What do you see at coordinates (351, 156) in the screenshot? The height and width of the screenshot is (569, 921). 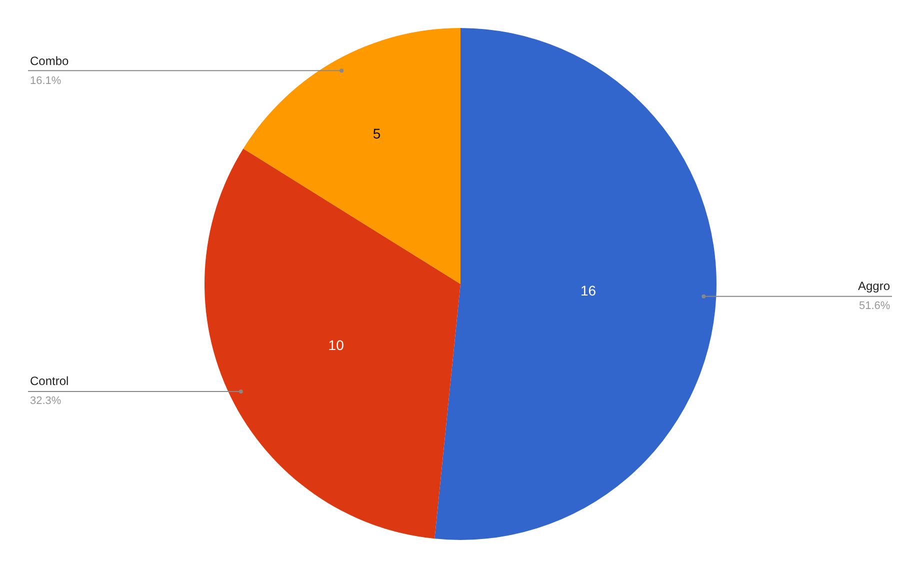 I see `pie-slice` at bounding box center [351, 156].